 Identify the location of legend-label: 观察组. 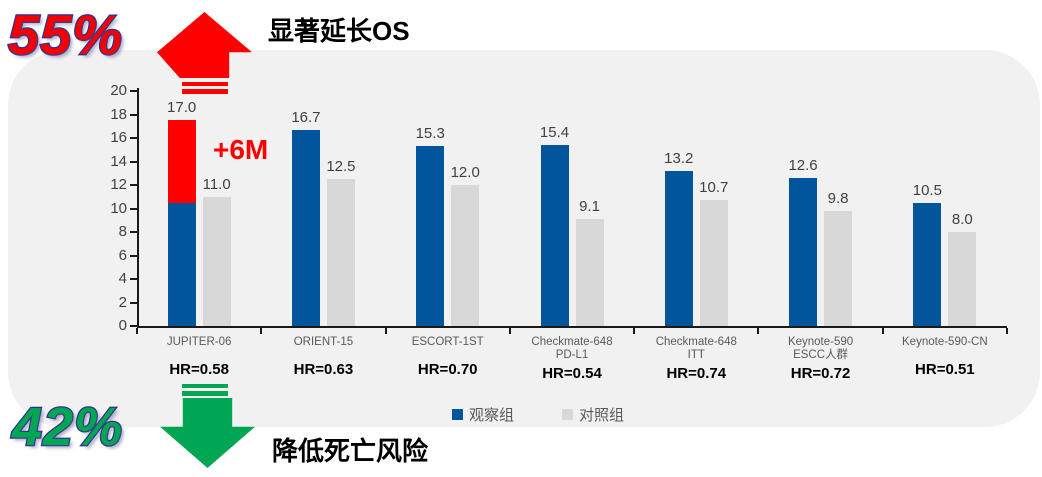
(492, 415).